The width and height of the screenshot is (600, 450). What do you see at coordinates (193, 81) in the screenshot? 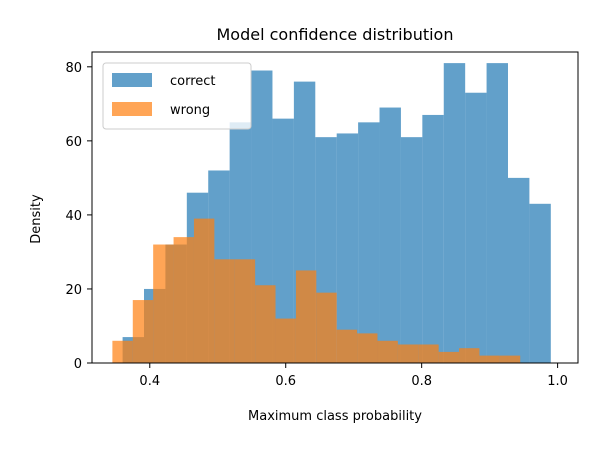
I see `legend-label-correct: correct` at bounding box center [193, 81].